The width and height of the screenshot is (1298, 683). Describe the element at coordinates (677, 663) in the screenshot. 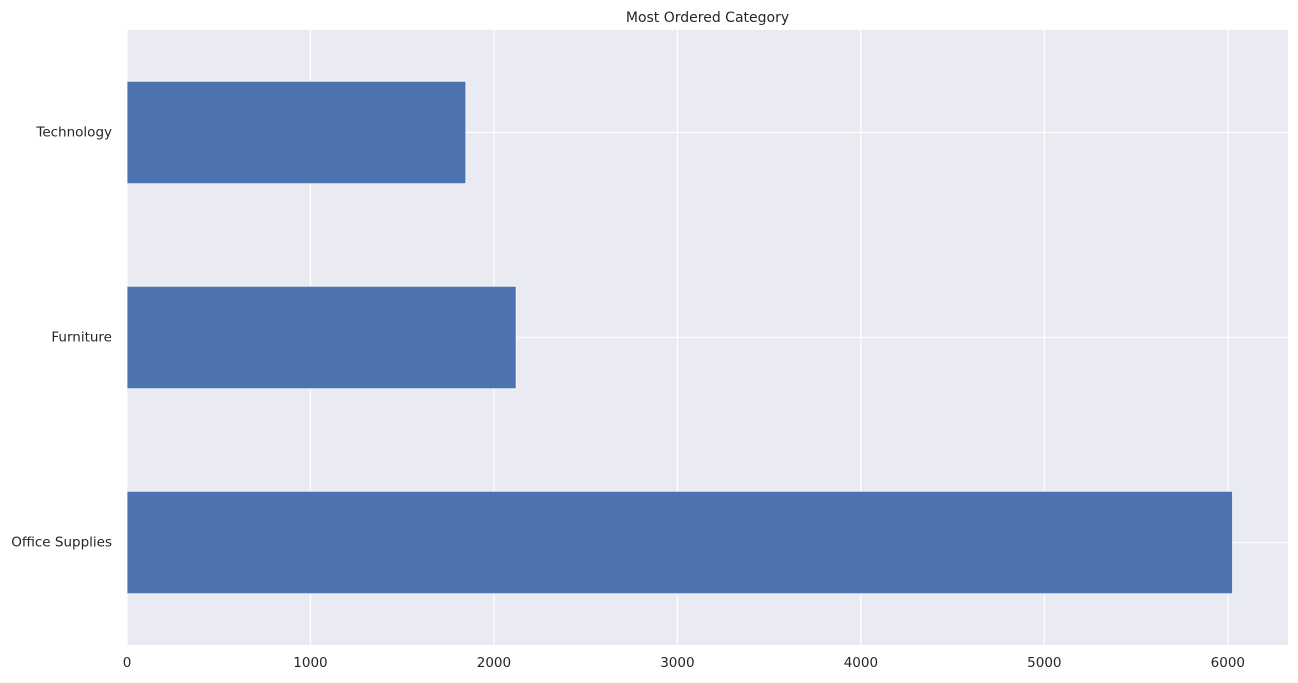

I see `x-tick-label: 3000` at that location.